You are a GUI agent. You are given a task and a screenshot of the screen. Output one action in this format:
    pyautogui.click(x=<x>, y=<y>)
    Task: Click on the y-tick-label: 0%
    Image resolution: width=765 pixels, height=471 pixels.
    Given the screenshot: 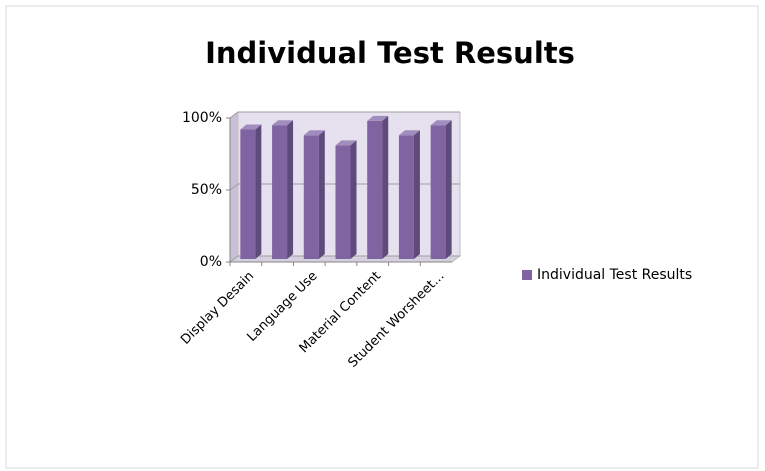 What is the action you would take?
    pyautogui.click(x=211, y=262)
    